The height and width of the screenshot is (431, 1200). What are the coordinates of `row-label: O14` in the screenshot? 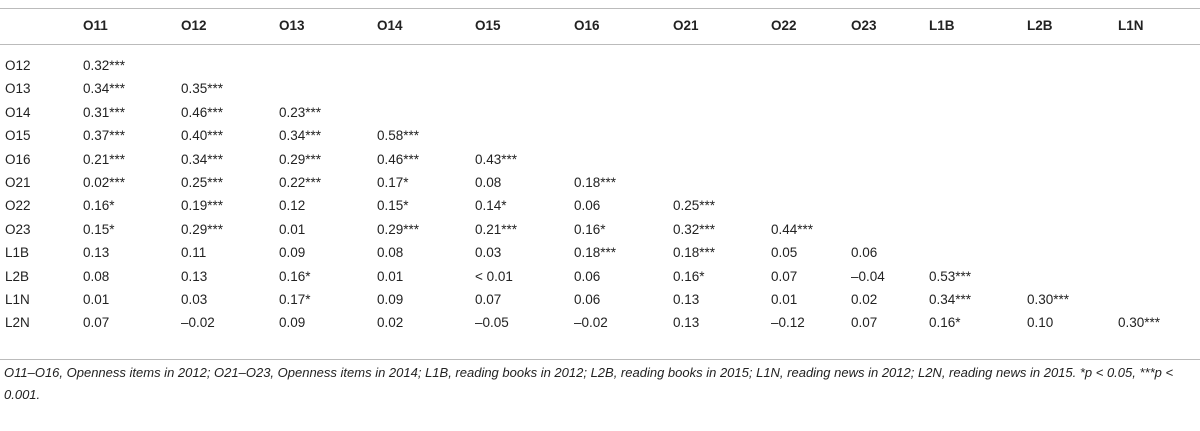 It's located at (18, 112).